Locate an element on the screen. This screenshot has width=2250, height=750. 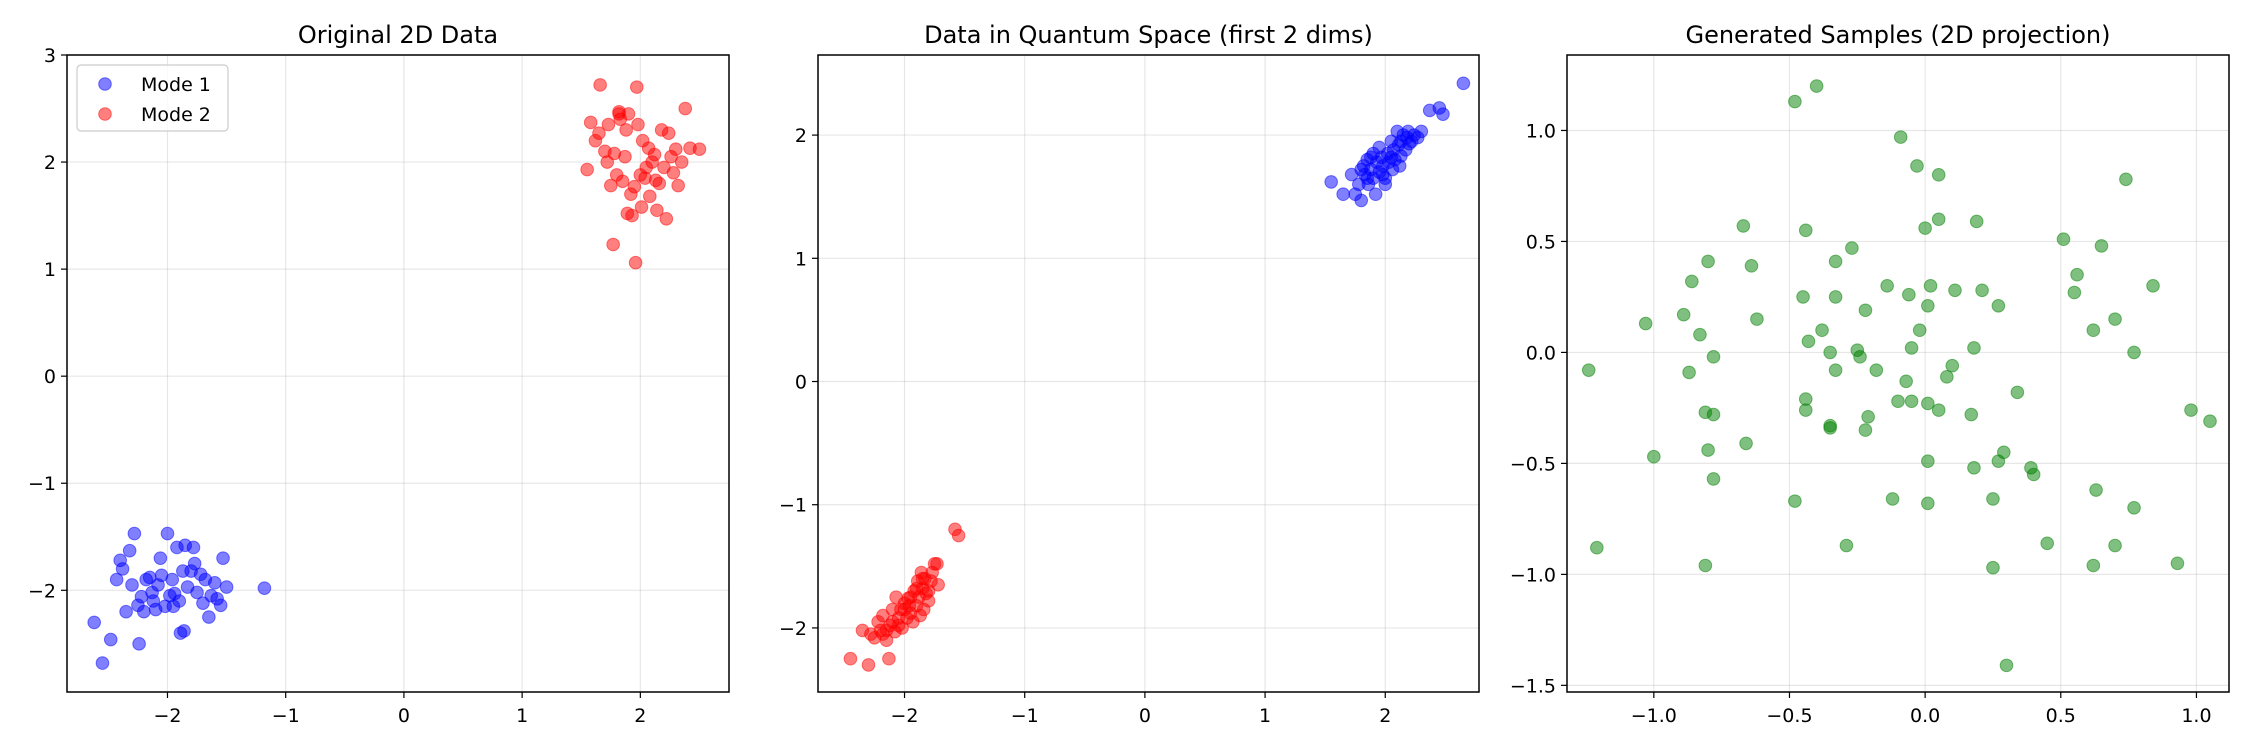
x-tick-label: 0.5 is located at coordinates (2061, 716).